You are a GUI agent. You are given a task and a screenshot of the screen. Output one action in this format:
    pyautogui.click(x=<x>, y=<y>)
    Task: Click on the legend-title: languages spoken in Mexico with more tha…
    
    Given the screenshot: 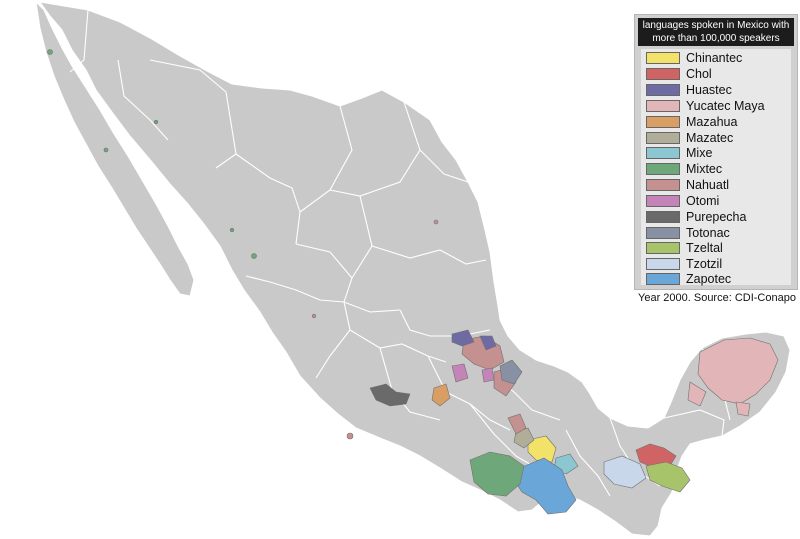 What is the action you would take?
    pyautogui.click(x=716, y=32)
    